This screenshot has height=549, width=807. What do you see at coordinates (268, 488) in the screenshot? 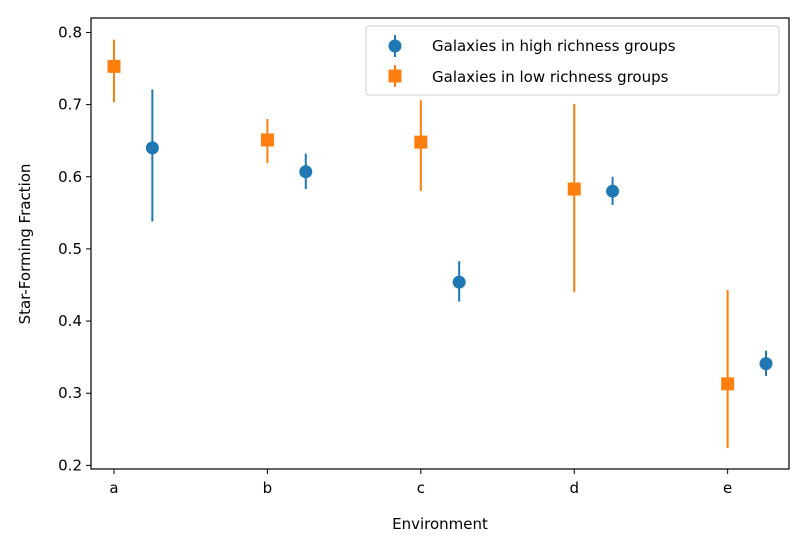
I see `x-tick-label-b: b` at bounding box center [268, 488].